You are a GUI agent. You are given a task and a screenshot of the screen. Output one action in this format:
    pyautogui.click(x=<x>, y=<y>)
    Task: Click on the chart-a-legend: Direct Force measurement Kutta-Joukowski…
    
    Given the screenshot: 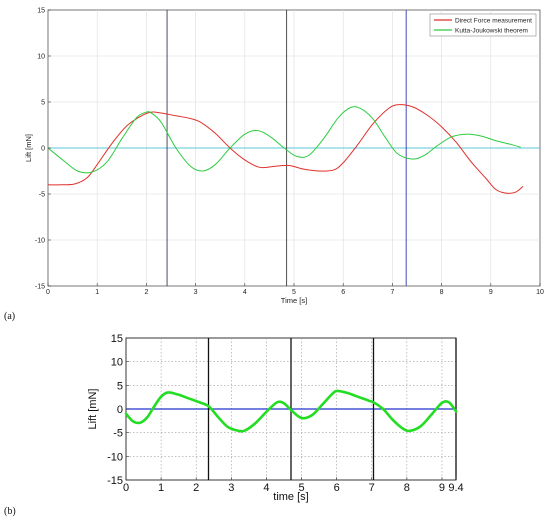 What is the action you would take?
    pyautogui.click(x=483, y=25)
    